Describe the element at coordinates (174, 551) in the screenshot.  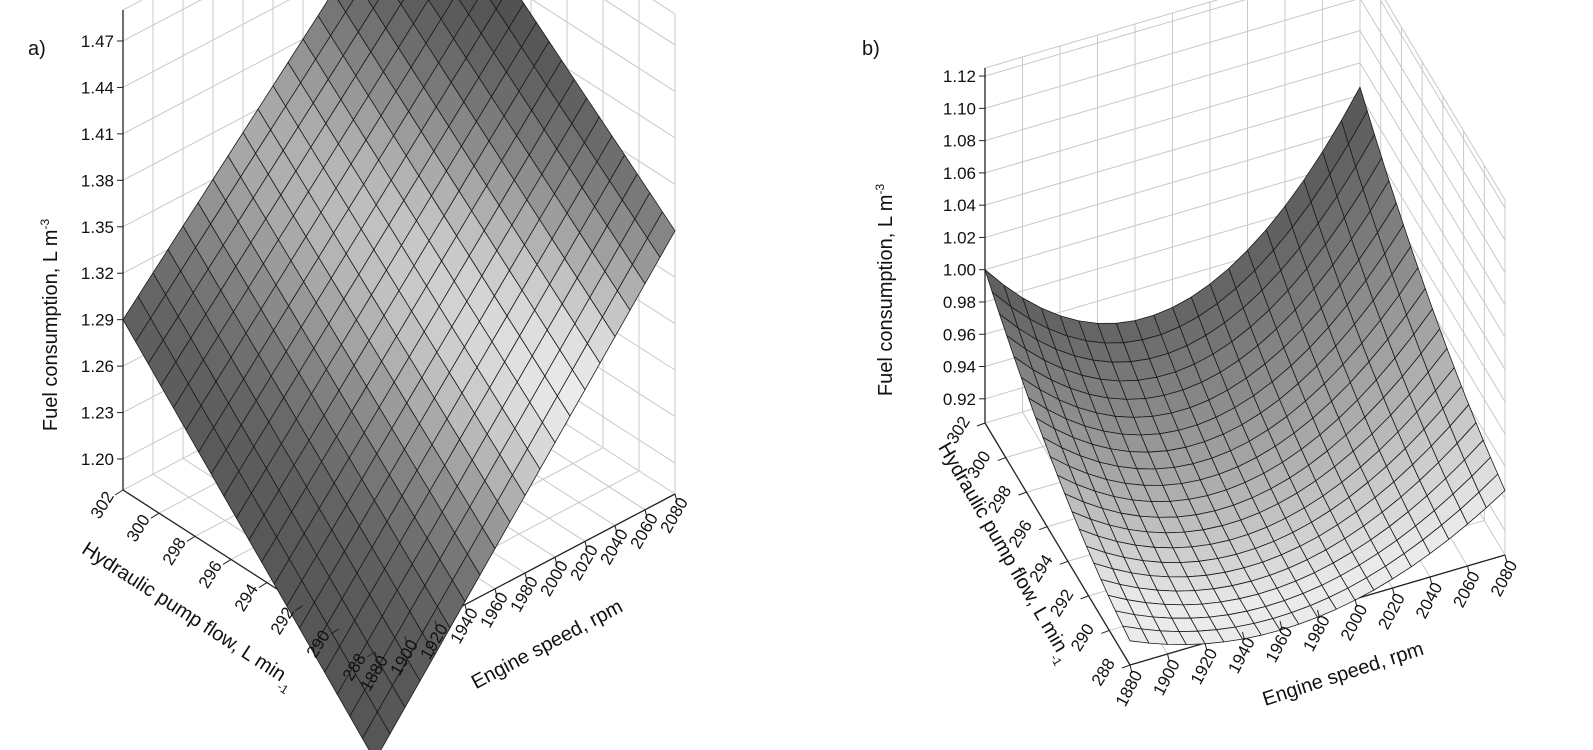
I see `y-tick-label: 298` at that location.